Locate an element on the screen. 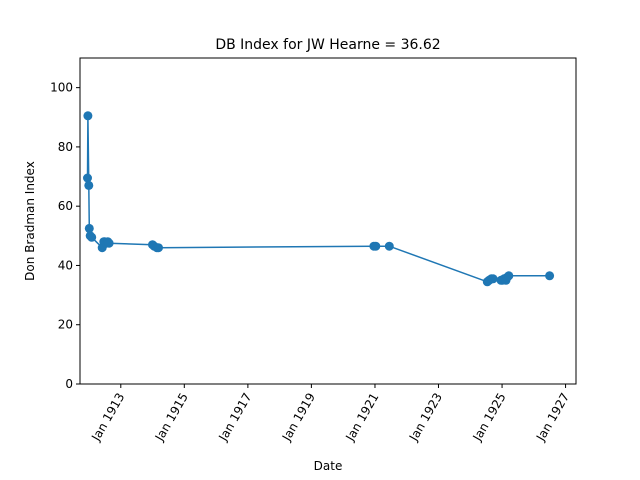 The width and height of the screenshot is (640, 480). x-tick-label: Jan 1927 is located at coordinates (552, 418).